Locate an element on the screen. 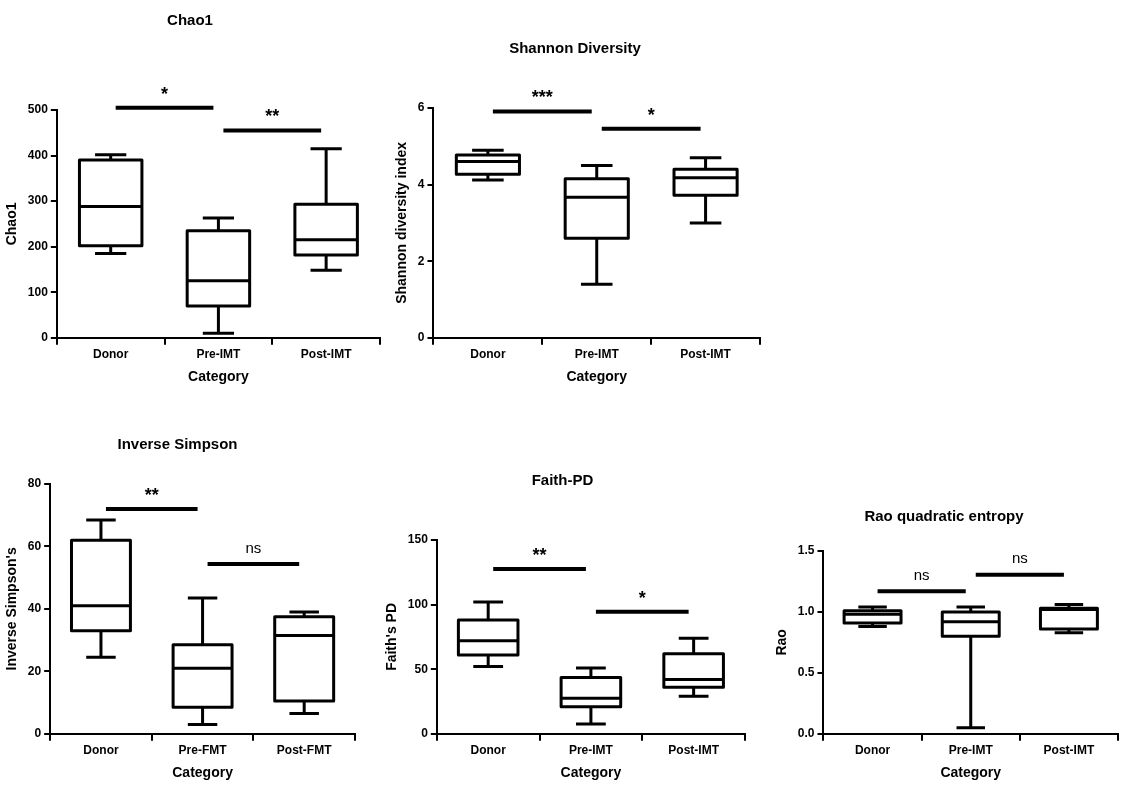  chart-title: Faith-PD is located at coordinates (562, 480).